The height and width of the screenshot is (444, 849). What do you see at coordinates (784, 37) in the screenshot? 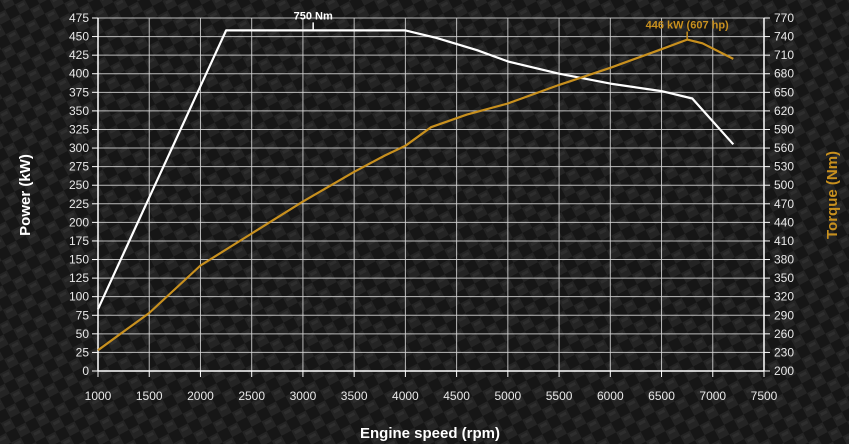
I see `y-right-tick-label: 740` at bounding box center [784, 37].